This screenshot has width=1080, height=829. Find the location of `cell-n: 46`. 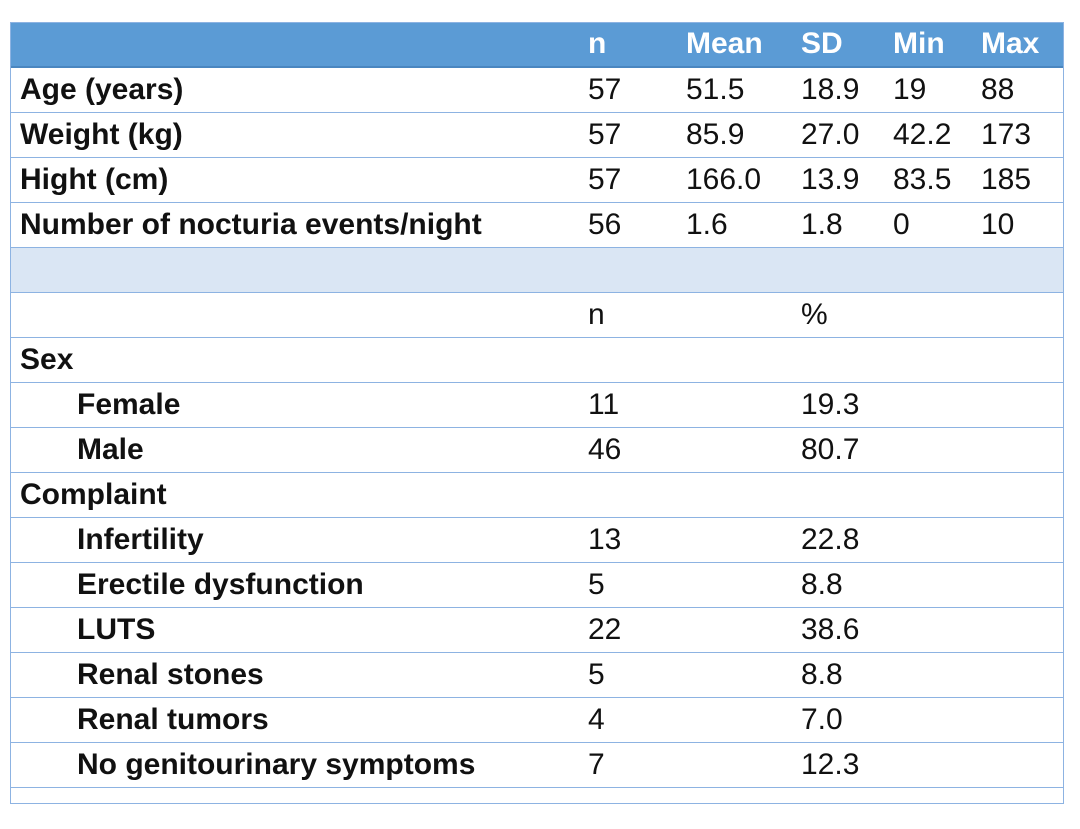

cell-n: 46 is located at coordinates (637, 450).